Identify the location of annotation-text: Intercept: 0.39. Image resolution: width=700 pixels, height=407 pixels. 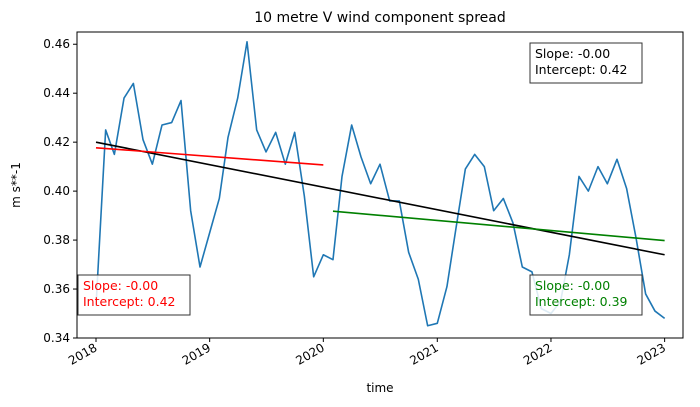
(581, 301).